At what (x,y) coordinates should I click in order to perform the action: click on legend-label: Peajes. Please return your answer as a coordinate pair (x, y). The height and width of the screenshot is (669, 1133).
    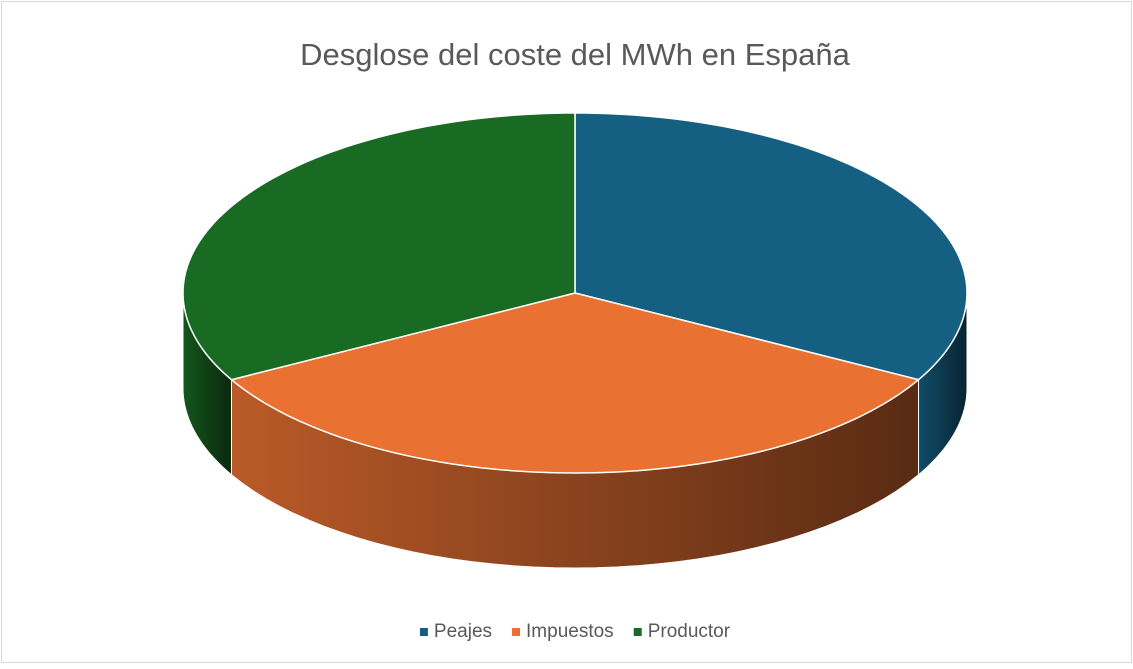
    Looking at the image, I should click on (463, 631).